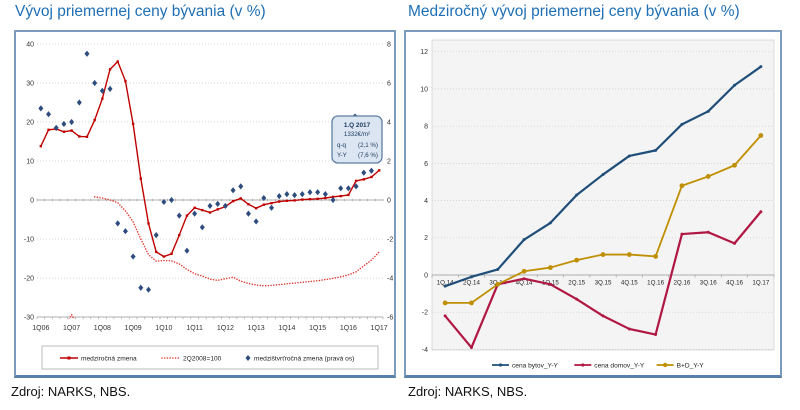 The height and width of the screenshot is (410, 800). Describe the element at coordinates (224, 257) in the screenshot. I see `series-index-2q2008` at that location.